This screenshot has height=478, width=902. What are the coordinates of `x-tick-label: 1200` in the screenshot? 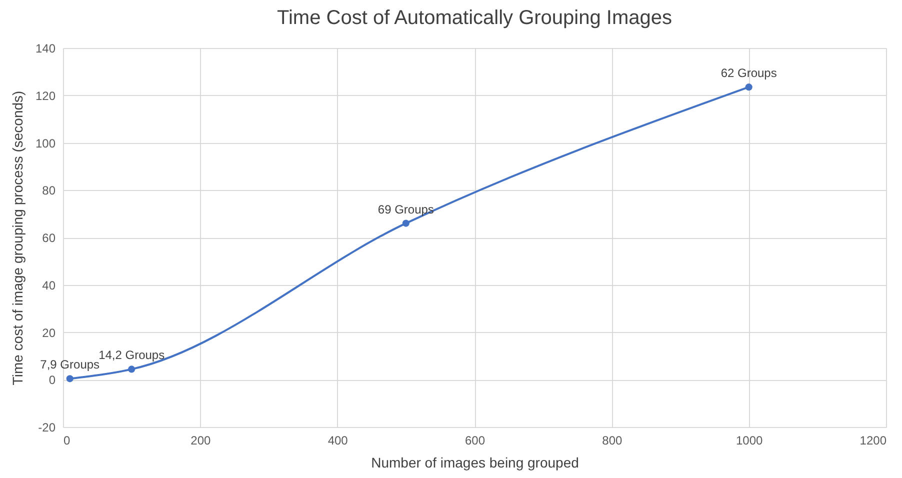 It's located at (873, 441).